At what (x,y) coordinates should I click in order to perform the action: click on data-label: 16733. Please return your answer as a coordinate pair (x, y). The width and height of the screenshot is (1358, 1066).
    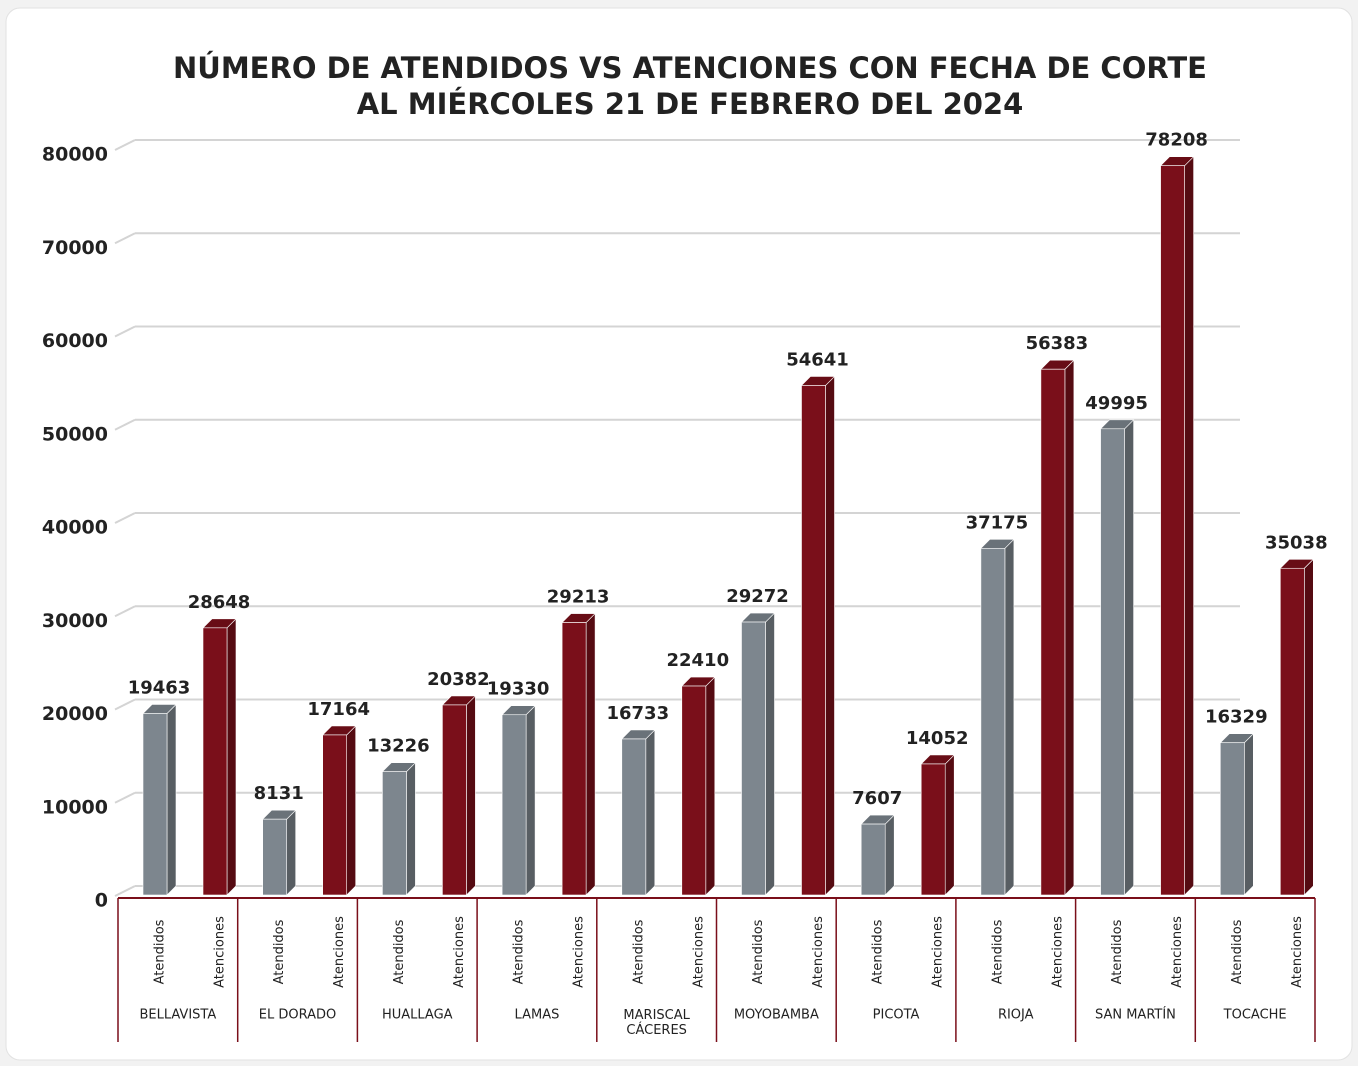
    Looking at the image, I should click on (637, 713).